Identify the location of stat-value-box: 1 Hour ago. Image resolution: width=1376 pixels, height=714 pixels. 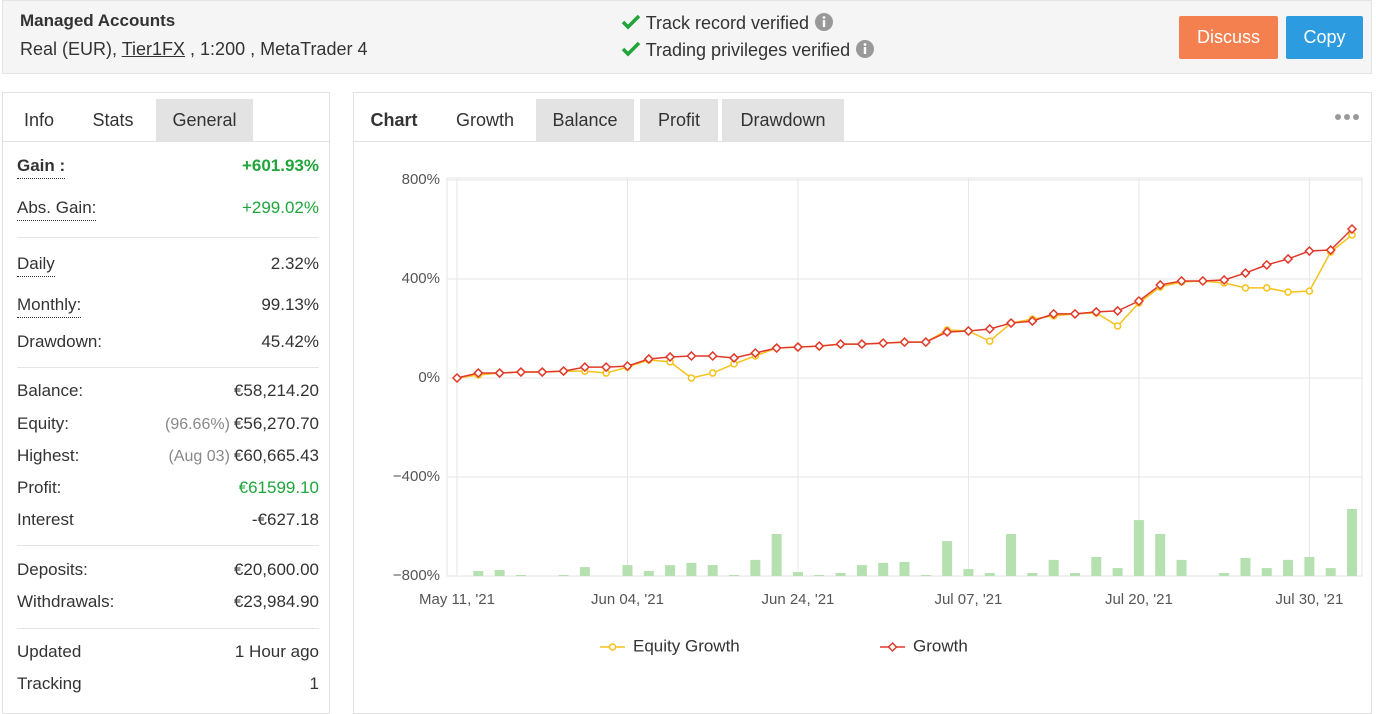
(277, 652).